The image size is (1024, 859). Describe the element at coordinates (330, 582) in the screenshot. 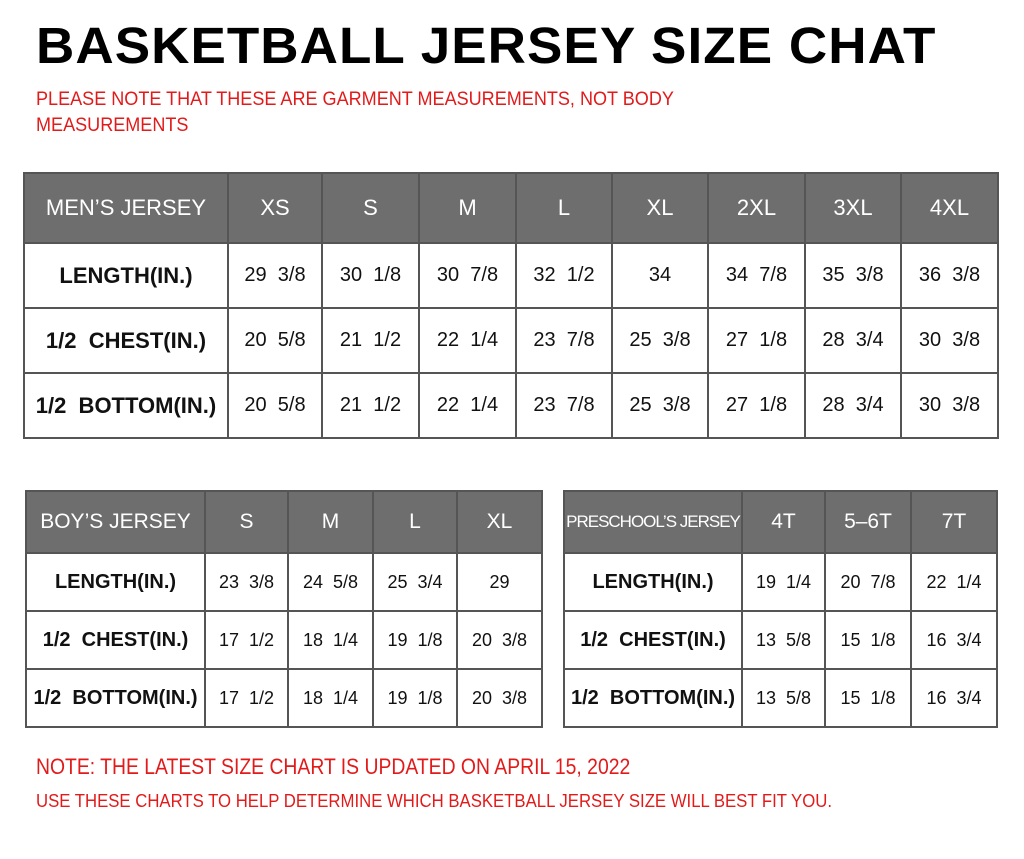

I see `measurement-value-cell: 24 5/8` at that location.